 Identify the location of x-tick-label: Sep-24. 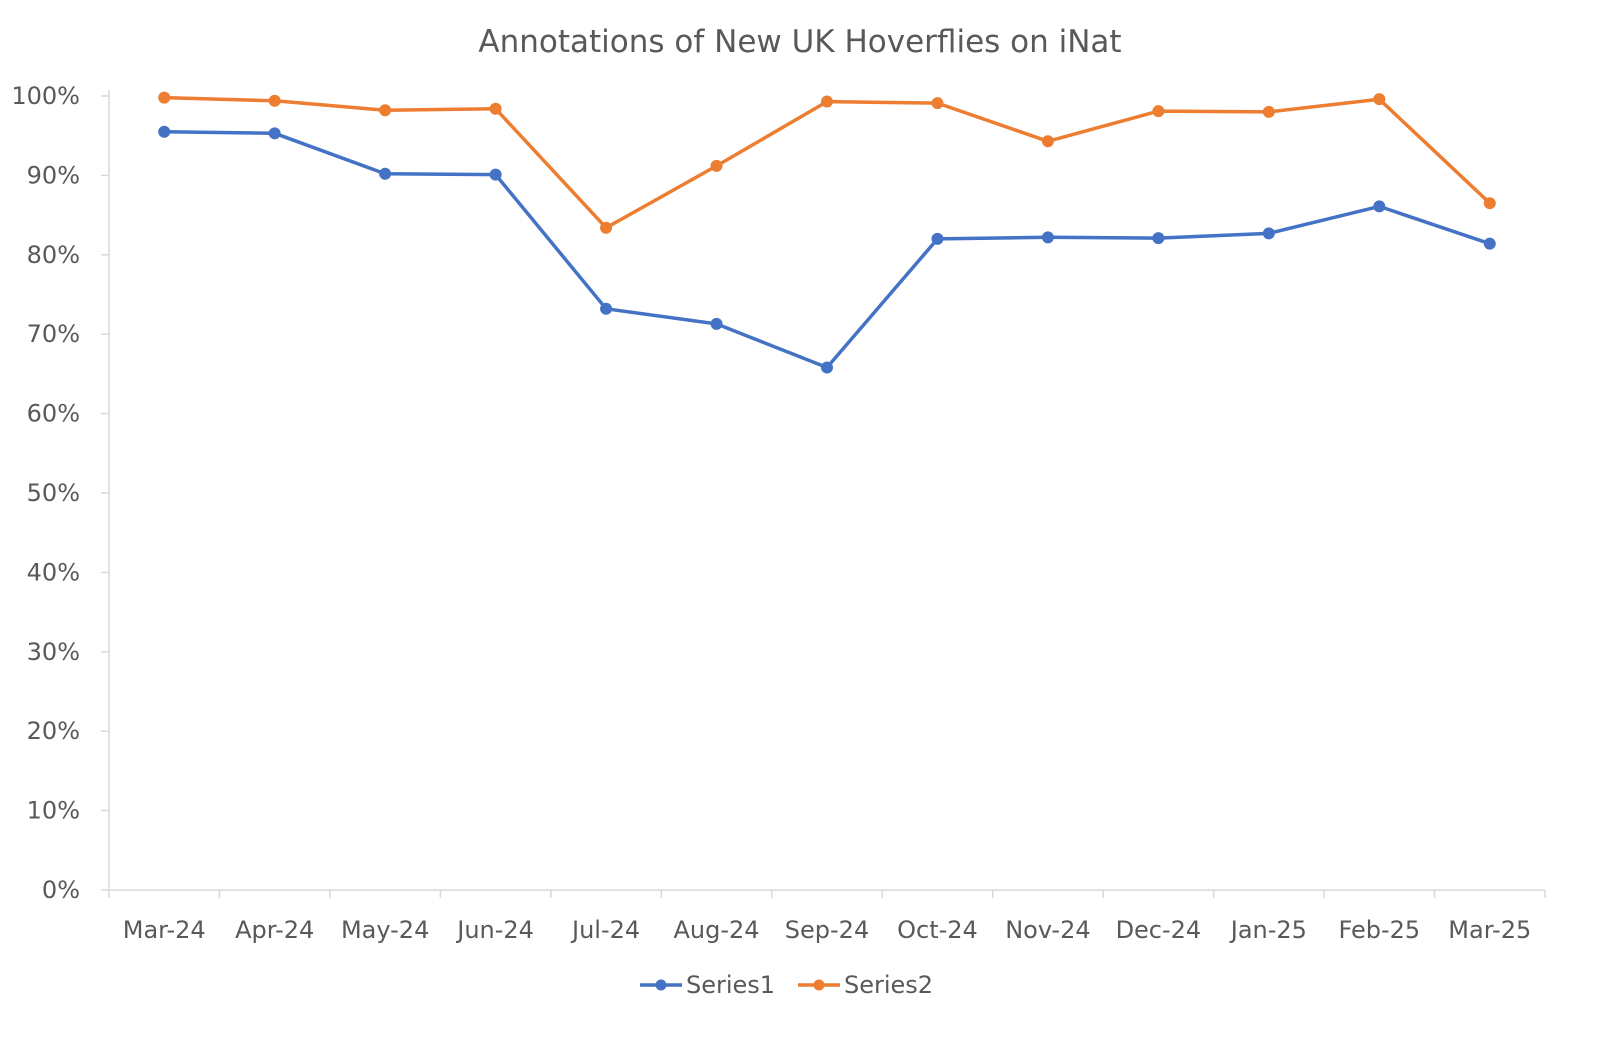
(827, 930).